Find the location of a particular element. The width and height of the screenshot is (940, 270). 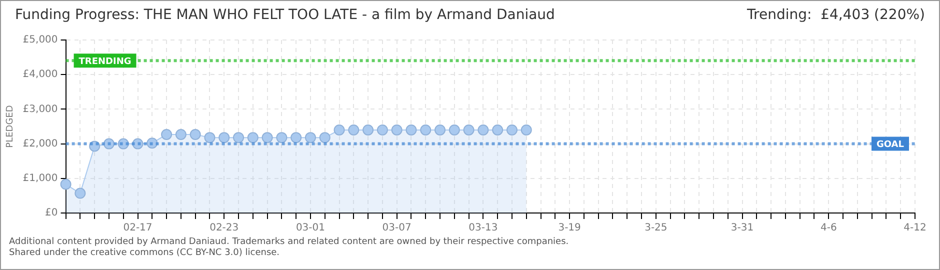

y-tick-label: £2,000 is located at coordinates (40, 144).